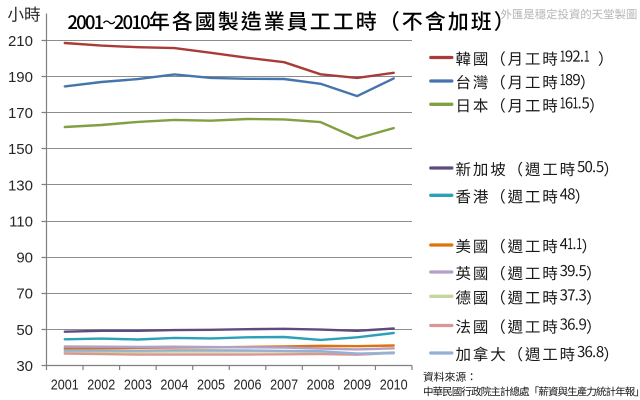 The width and height of the screenshot is (640, 400). Describe the element at coordinates (24, 366) in the screenshot. I see `svg-text: 30` at that location.